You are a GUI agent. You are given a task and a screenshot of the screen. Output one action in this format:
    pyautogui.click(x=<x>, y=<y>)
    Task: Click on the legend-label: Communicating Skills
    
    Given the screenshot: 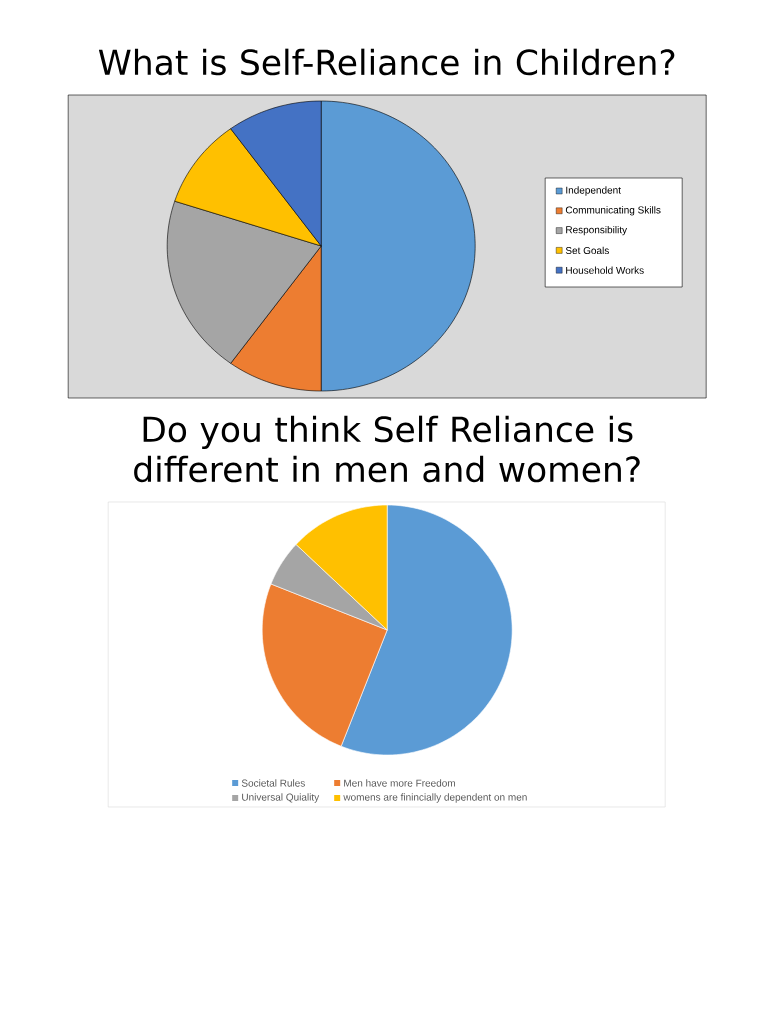 What is the action you would take?
    pyautogui.click(x=613, y=211)
    